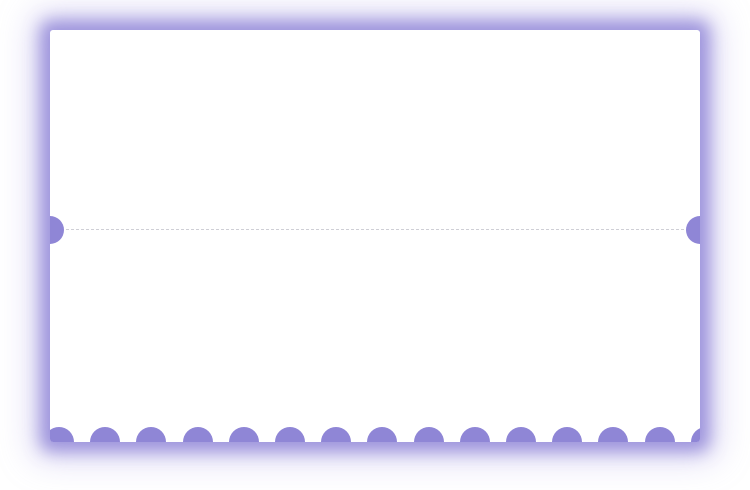  Describe the element at coordinates (57, 230) in the screenshot. I see `left-notch` at that location.